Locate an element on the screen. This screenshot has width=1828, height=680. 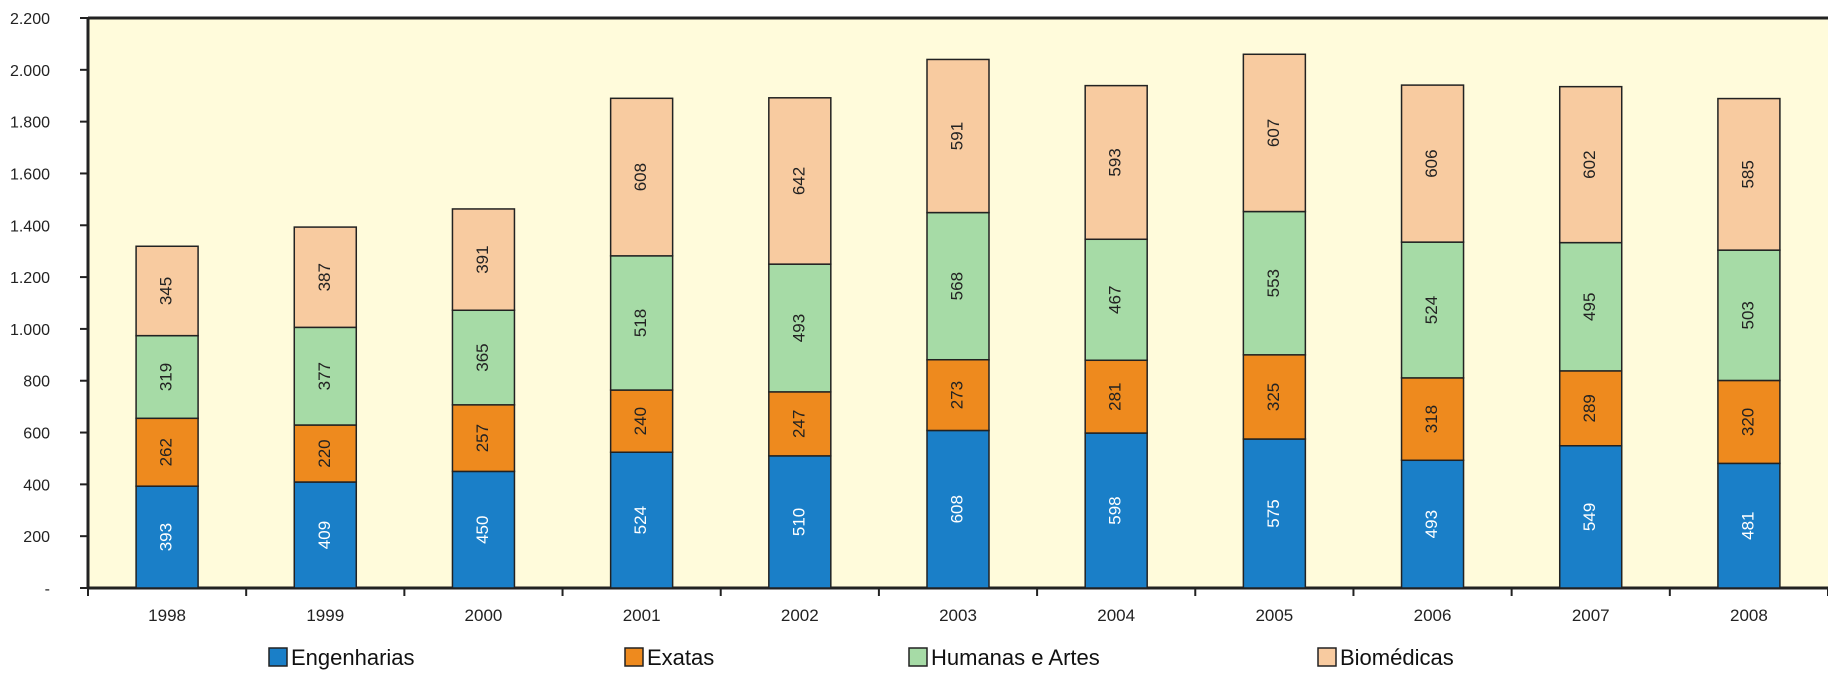
data-label: 409 is located at coordinates (324, 535).